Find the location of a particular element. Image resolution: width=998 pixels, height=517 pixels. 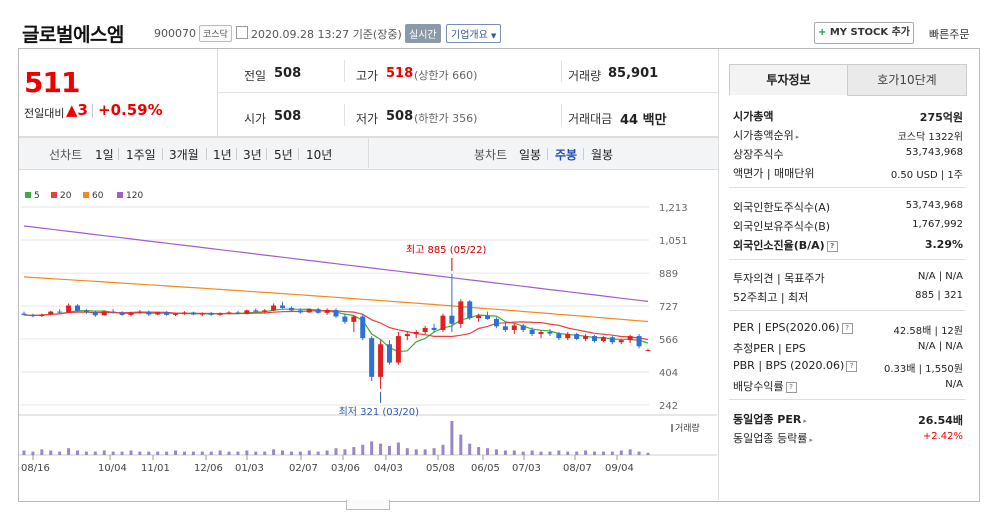

chevron-down-icon: ▼ is located at coordinates (494, 36).